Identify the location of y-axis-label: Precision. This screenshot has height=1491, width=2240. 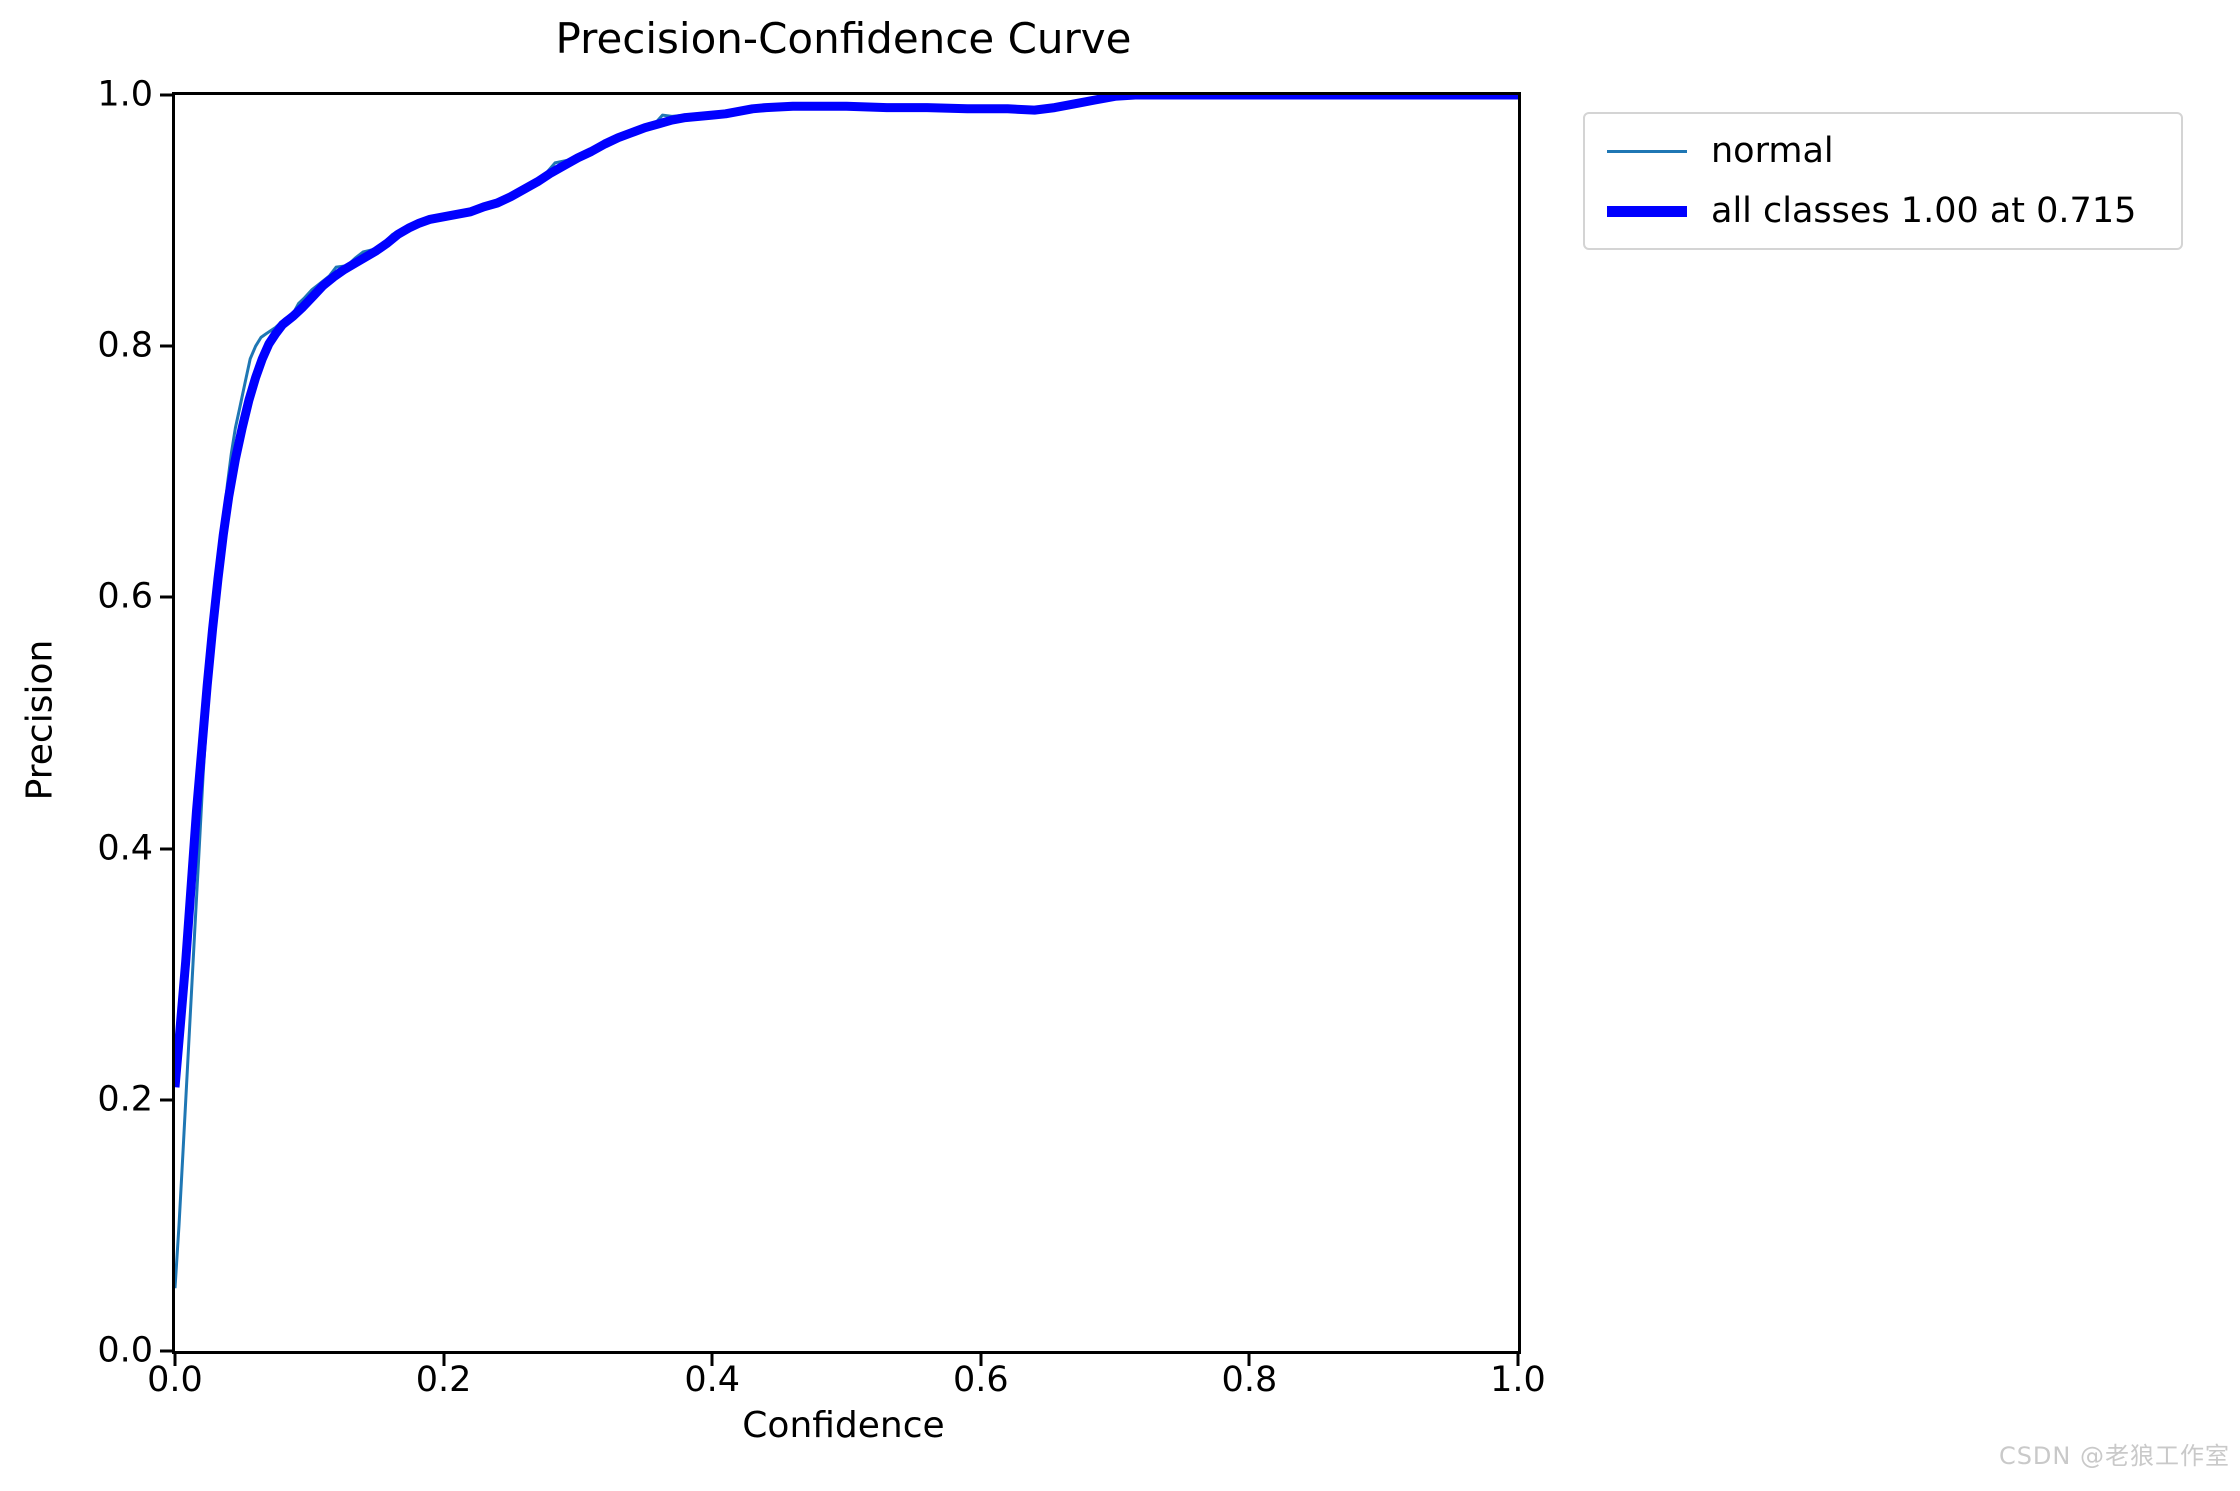
(40, 720).